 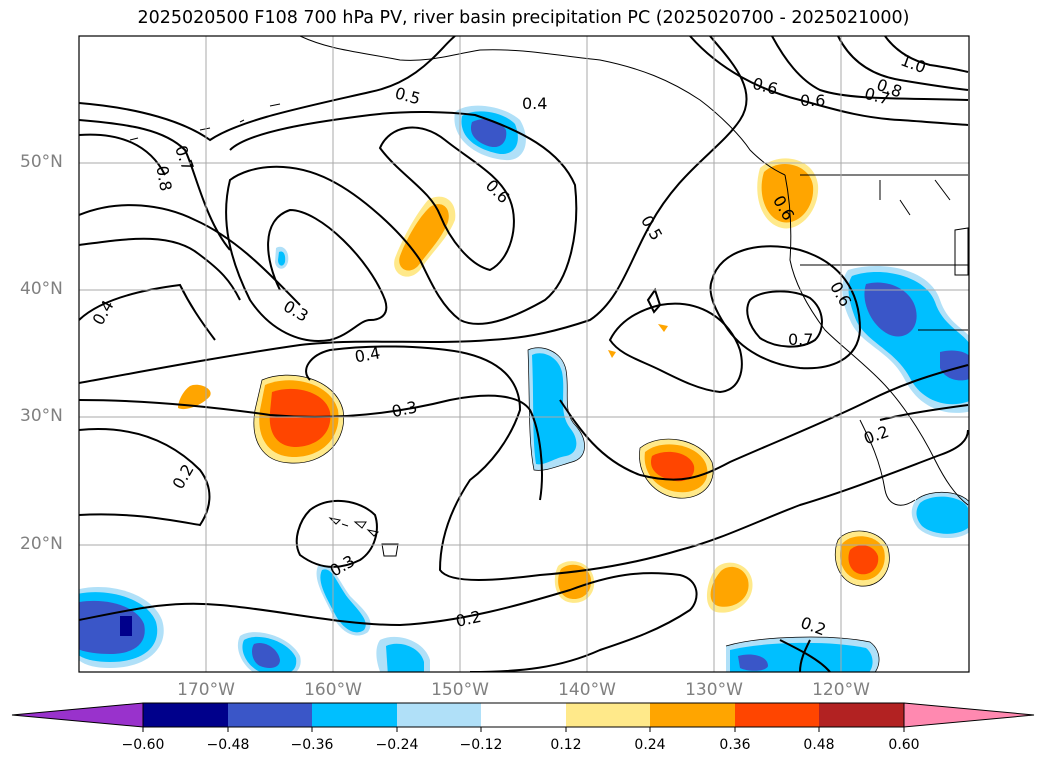 I want to click on contour-label: 1.0, so click(x=913, y=64).